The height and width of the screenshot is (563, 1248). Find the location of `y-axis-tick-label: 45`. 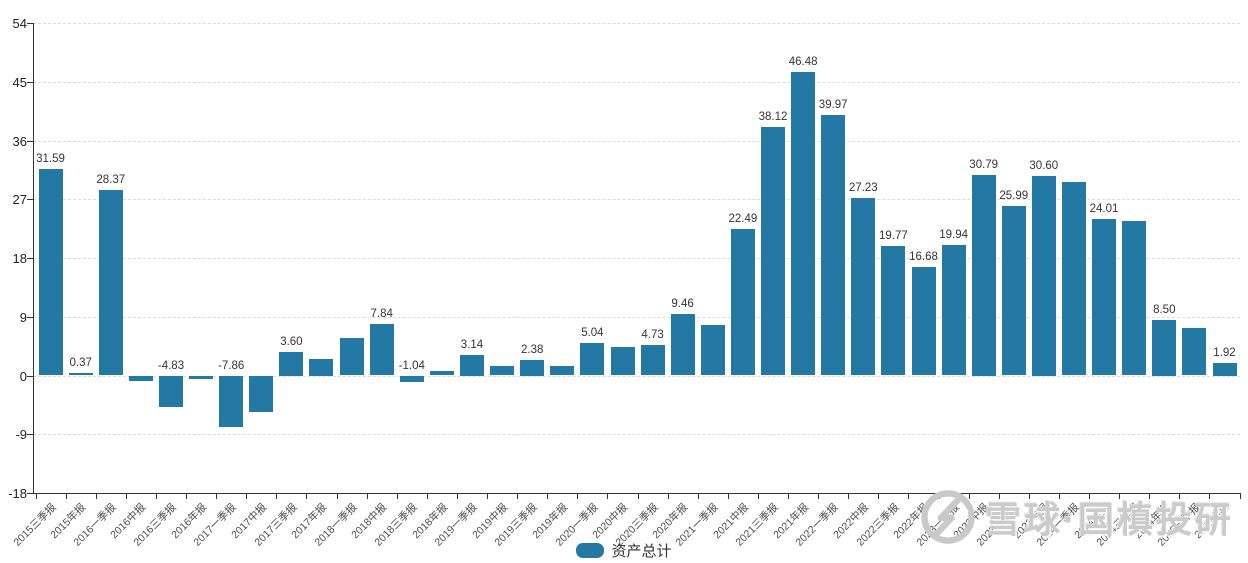

y-axis-tick-label: 45 is located at coordinates (19, 82).